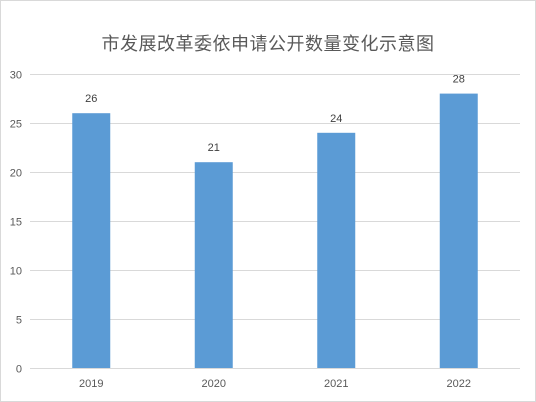 The width and height of the screenshot is (536, 402). Describe the element at coordinates (336, 384) in the screenshot. I see `x-tick-label-2021: 2021` at that location.